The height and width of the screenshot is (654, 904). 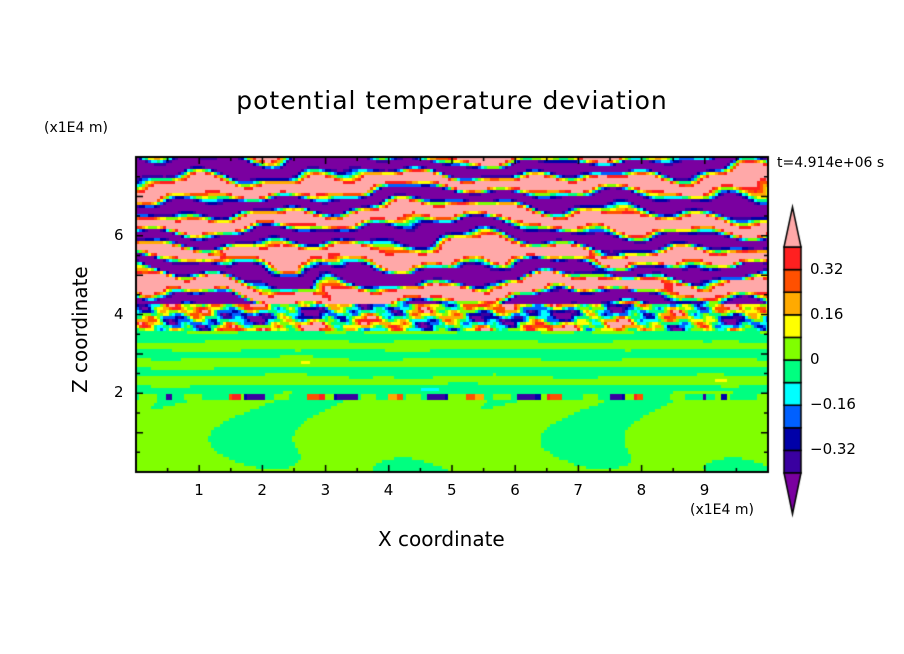 What do you see at coordinates (578, 490) in the screenshot?
I see `x-tick-label: 7` at bounding box center [578, 490].